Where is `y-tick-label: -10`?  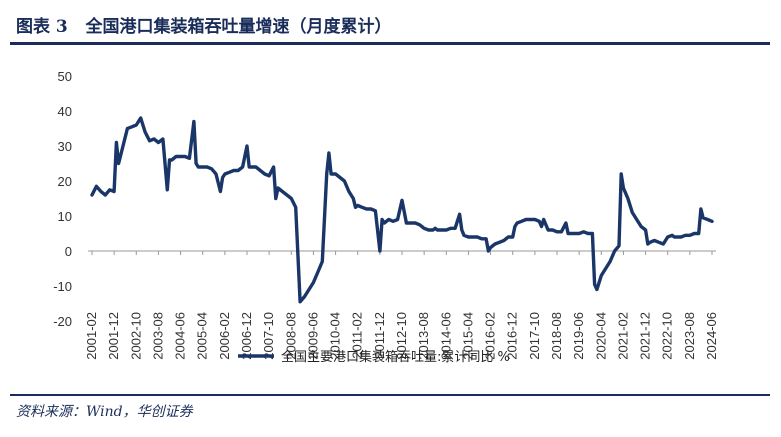 y-tick-label: -10 is located at coordinates (62, 286).